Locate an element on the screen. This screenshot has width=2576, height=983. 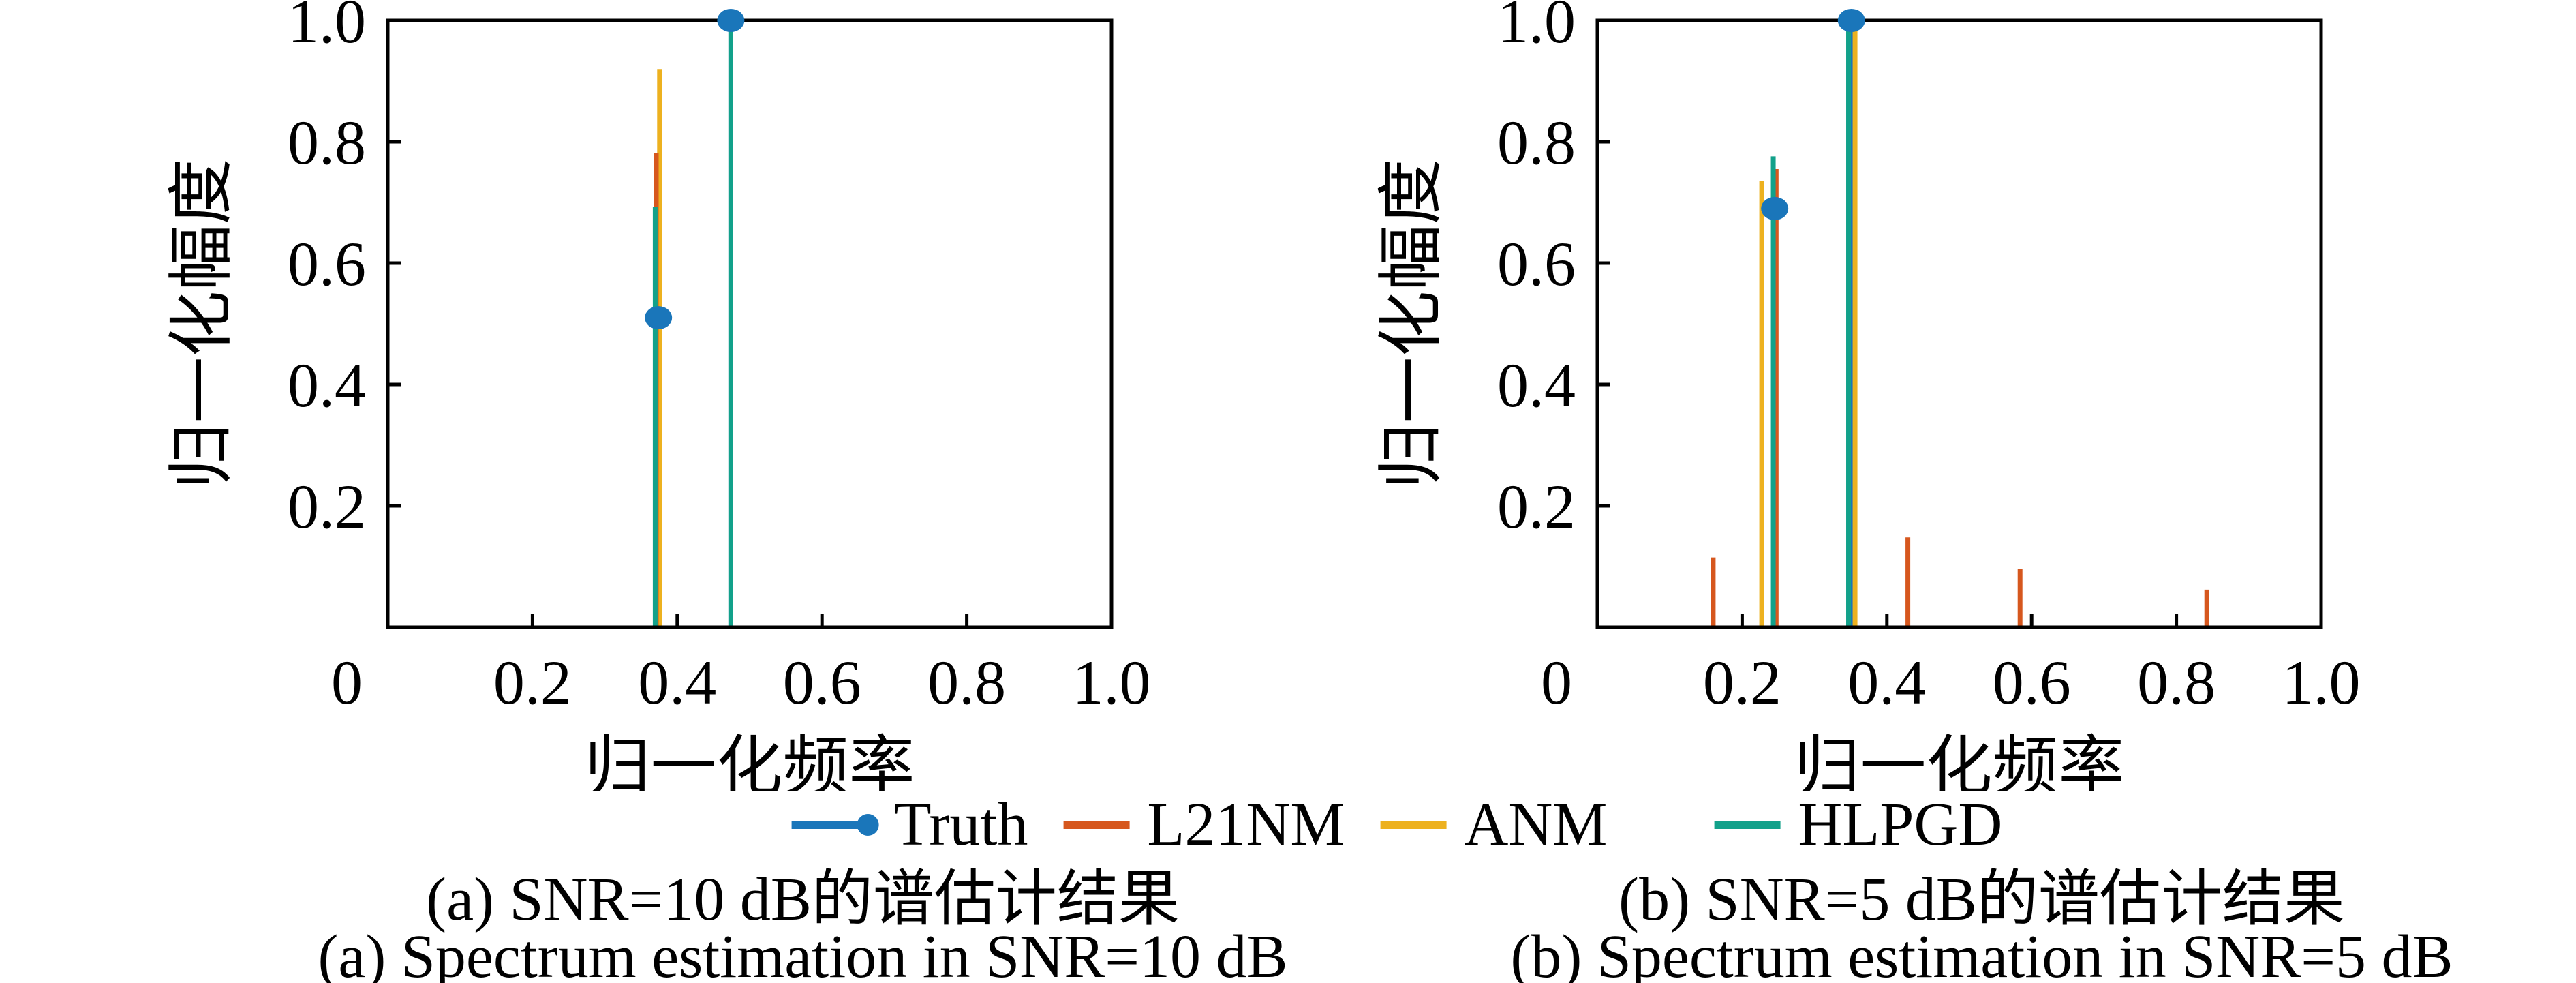
truth-dot-icon is located at coordinates (868, 825).